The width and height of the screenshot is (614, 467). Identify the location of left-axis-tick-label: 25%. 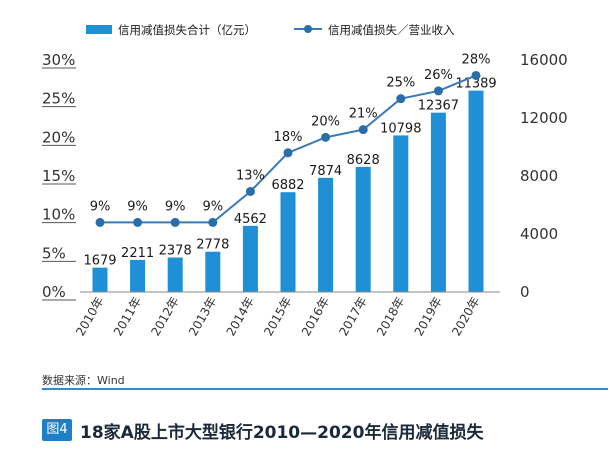
(58, 99).